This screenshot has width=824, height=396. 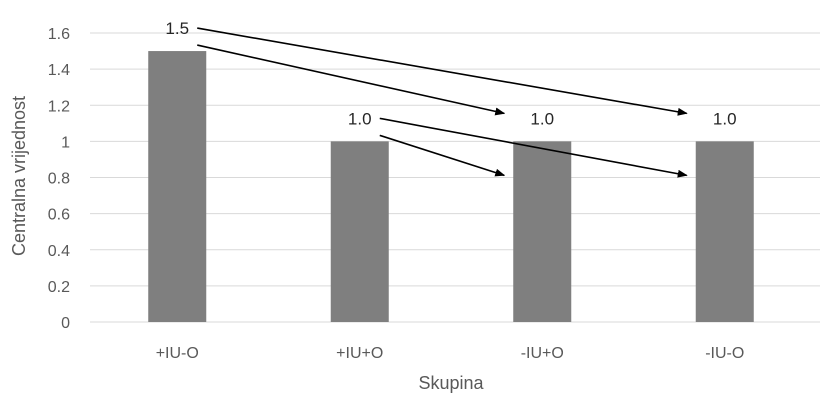 I want to click on y-tick-labels: 0 0.2 0.4 0.6 0.8 1 1.2 1.4 1.6, so click(x=59, y=179).